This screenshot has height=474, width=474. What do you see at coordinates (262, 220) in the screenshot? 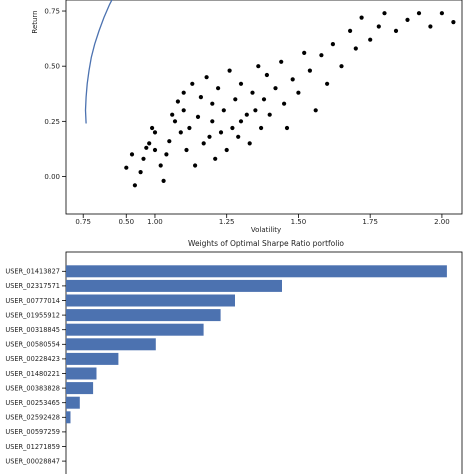
I see `scatter-x-ticks: 0.50 0.75 1.00 1.25 1.50 1.75 2.00` at bounding box center [262, 220].